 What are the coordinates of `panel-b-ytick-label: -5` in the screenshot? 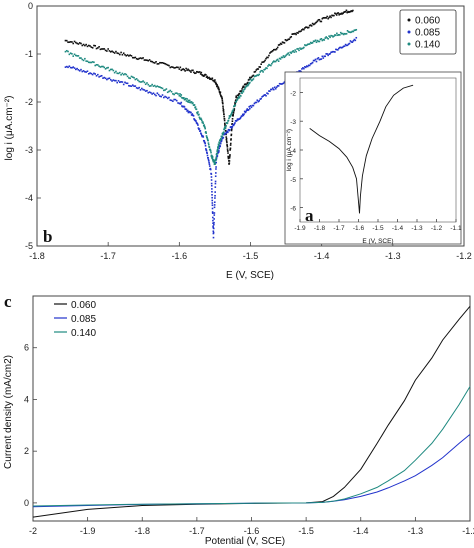 It's located at (29, 246).